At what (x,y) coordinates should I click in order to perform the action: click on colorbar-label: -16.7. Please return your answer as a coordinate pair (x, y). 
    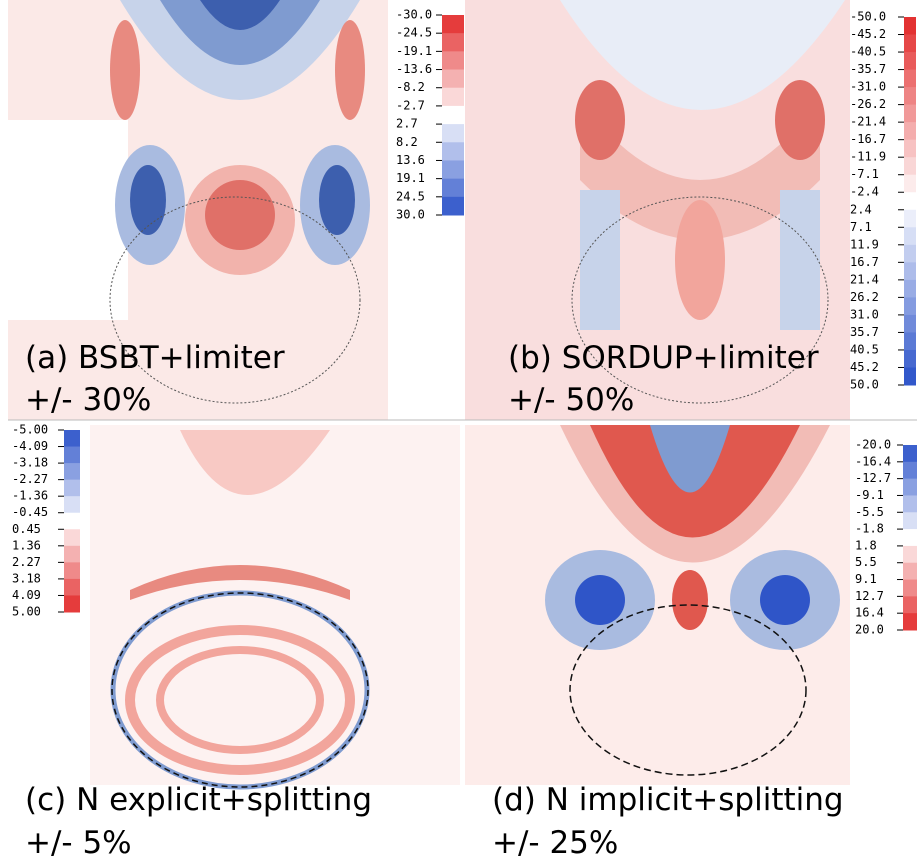
    Looking at the image, I should click on (868, 139).